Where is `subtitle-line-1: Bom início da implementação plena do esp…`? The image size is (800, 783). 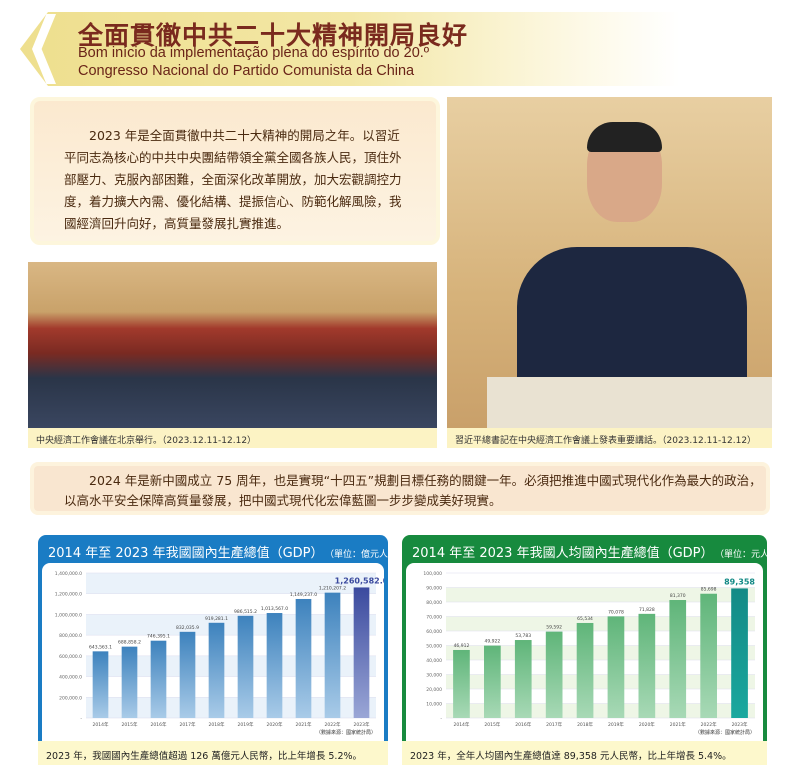
subtitle-line-1: Bom início da implementação plena do esp… is located at coordinates (254, 53).